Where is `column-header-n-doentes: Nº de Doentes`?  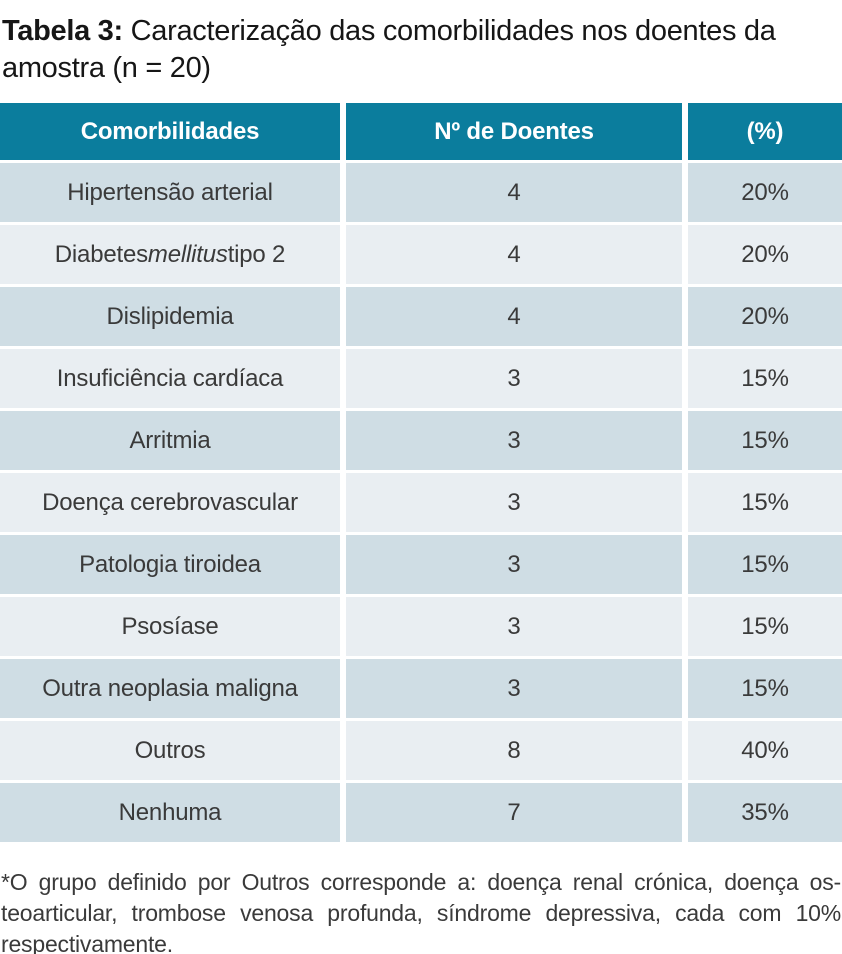
column-header-n-doentes: Nº de Doentes is located at coordinates (514, 131).